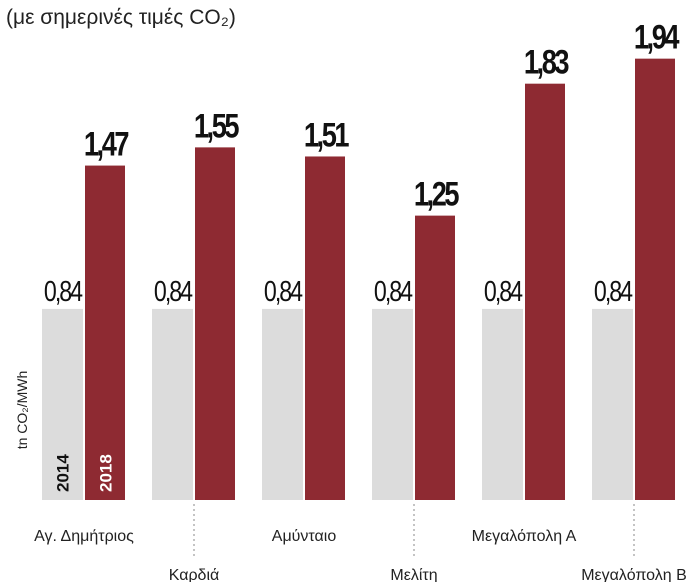 This screenshot has height=582, width=699. I want to click on value-label: 1,51, so click(327, 135).